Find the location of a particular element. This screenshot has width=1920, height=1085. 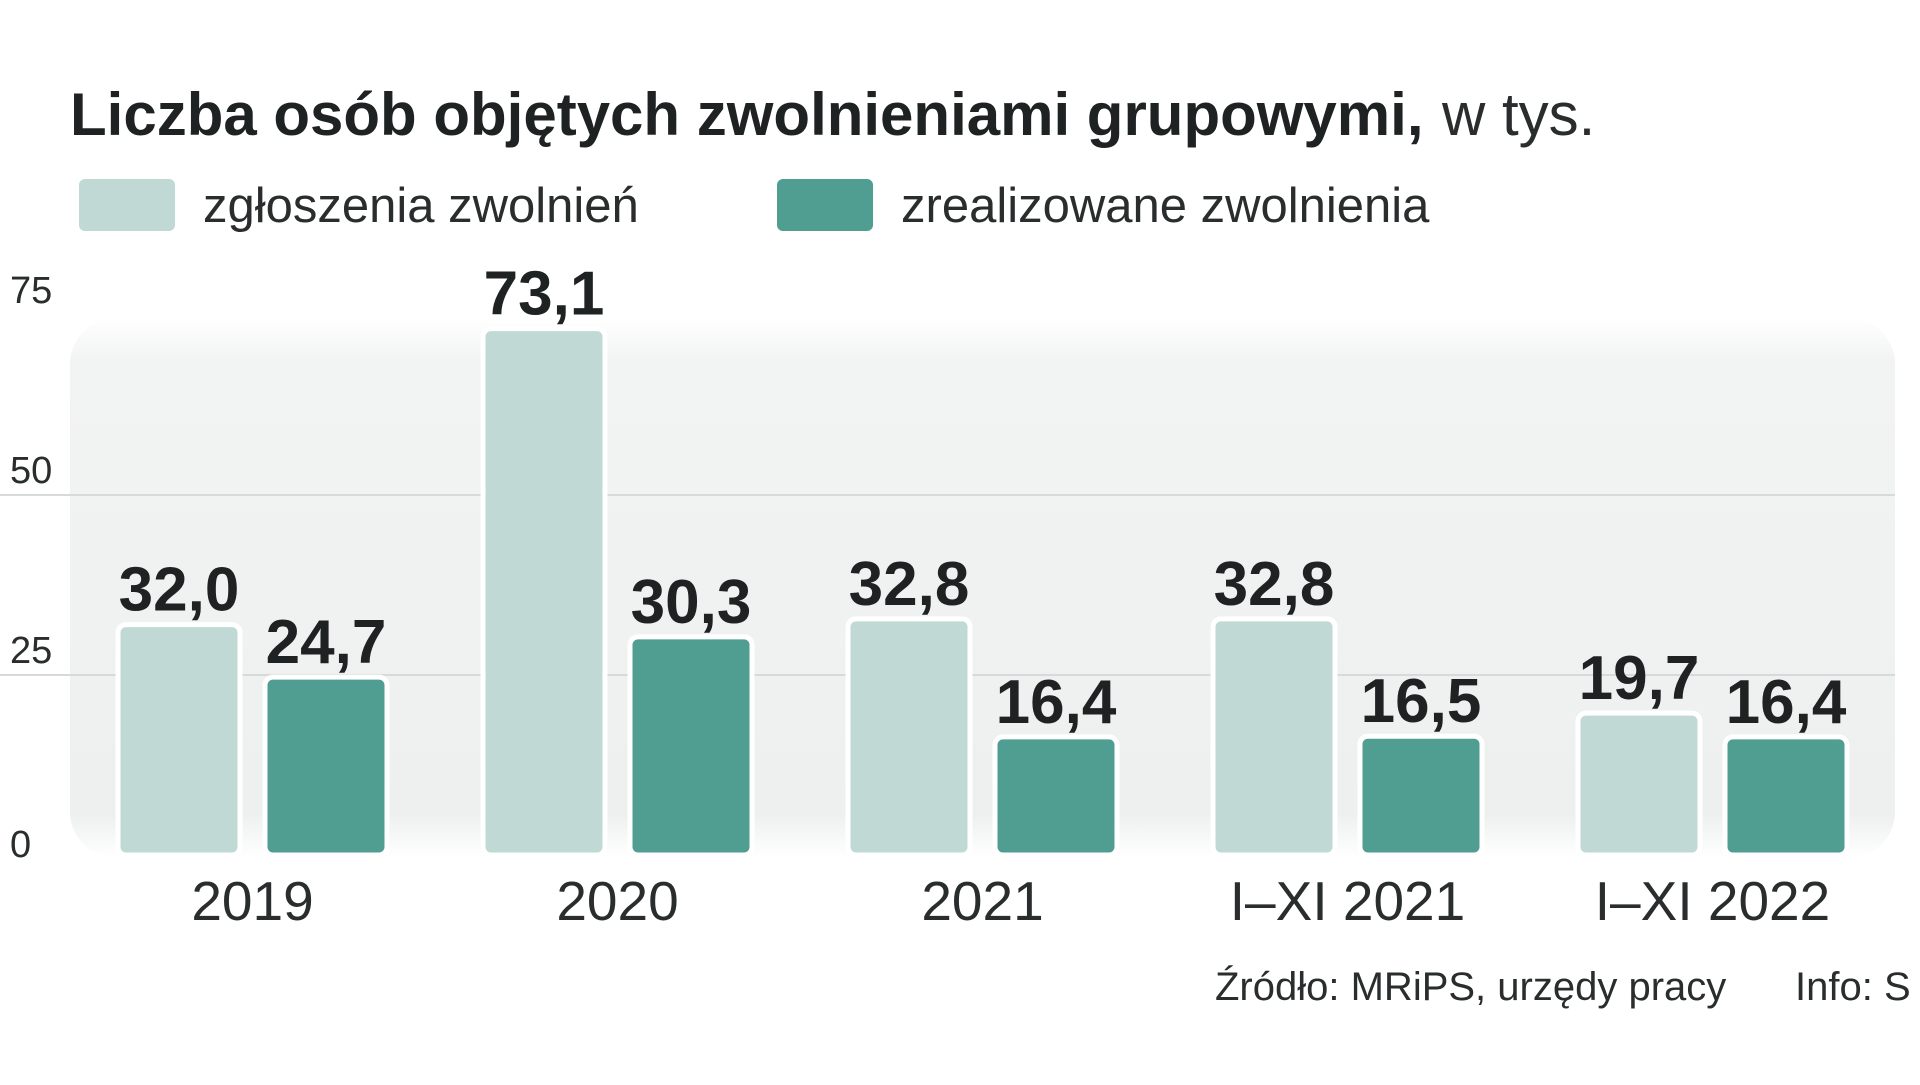

value-label-zgloszenia-1: 73,1 is located at coordinates (544, 294).